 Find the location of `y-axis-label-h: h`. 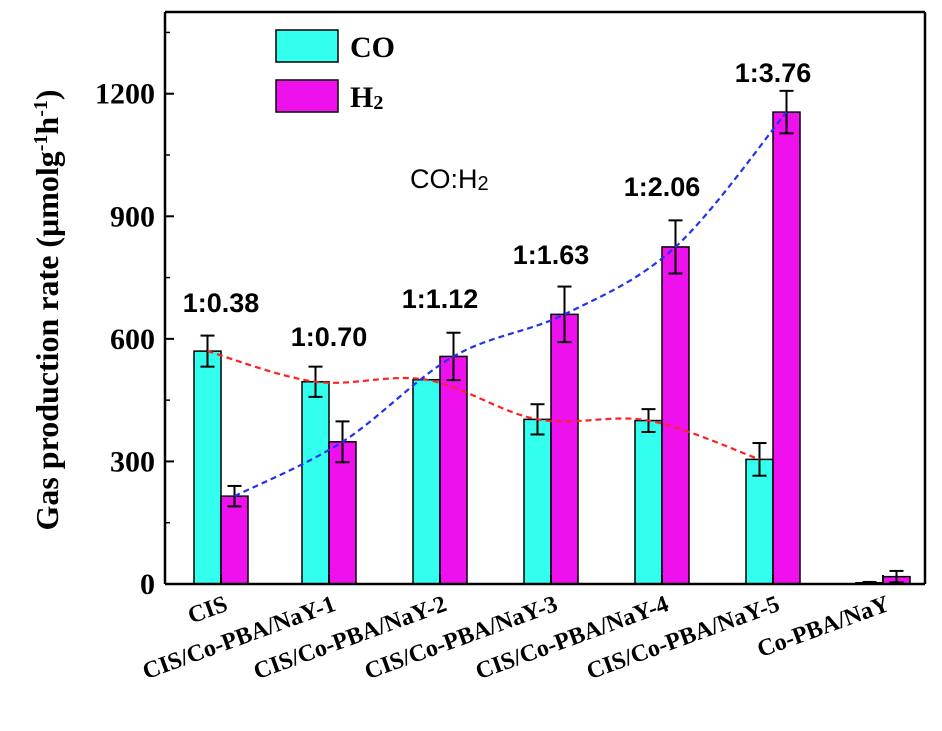

y-axis-label-h: h is located at coordinates (47, 126).